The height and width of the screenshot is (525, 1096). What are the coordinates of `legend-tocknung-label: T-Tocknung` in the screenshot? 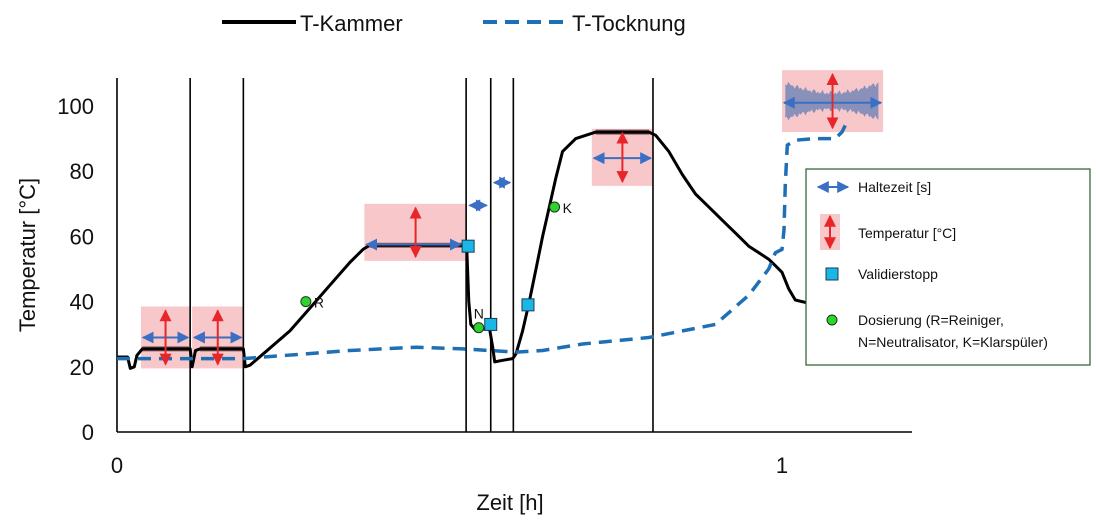 It's located at (629, 23).